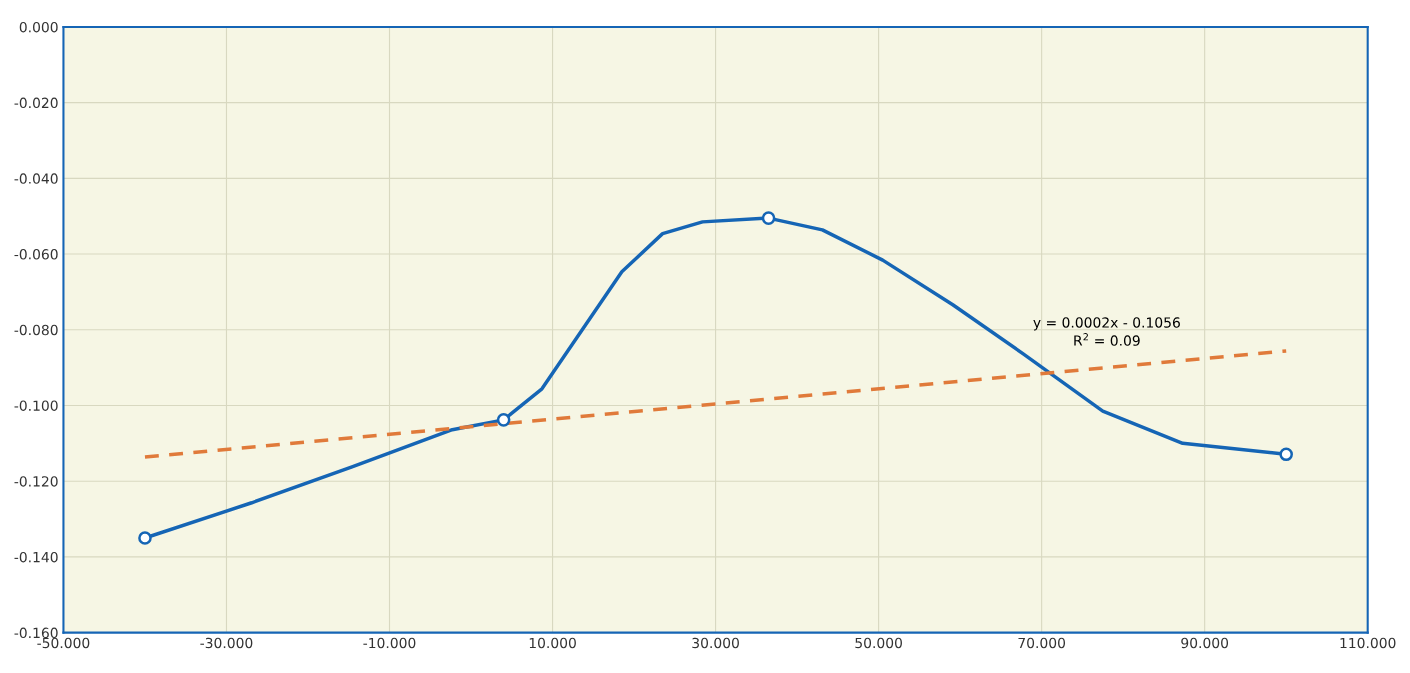 This screenshot has height=673, width=1410. I want to click on y-tick-label: -0.120, so click(36, 481).